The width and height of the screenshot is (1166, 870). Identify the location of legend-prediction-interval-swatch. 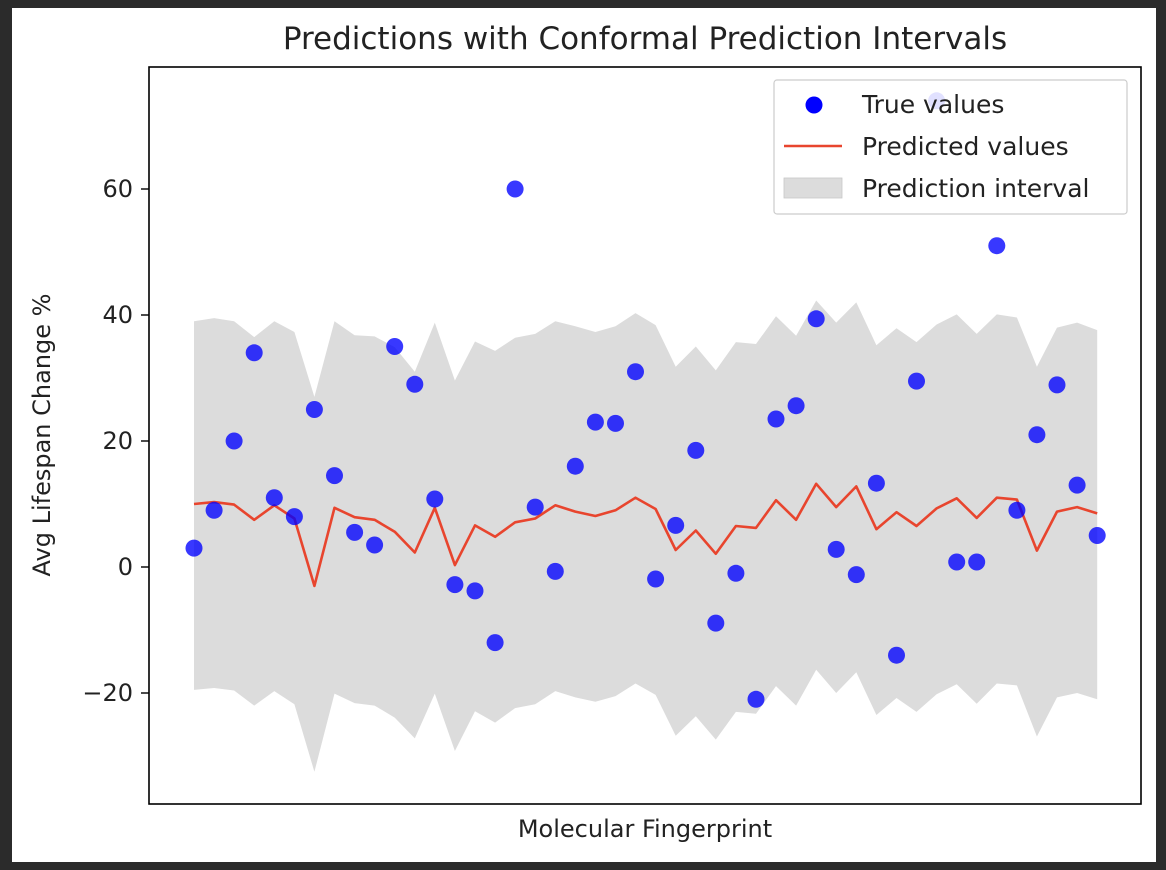
(813, 188).